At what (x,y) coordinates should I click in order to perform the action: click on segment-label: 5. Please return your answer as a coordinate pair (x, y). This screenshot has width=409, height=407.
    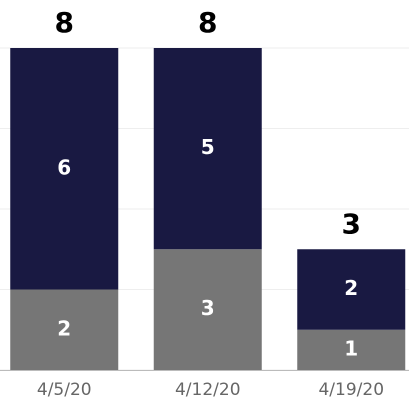
    Looking at the image, I should click on (208, 147).